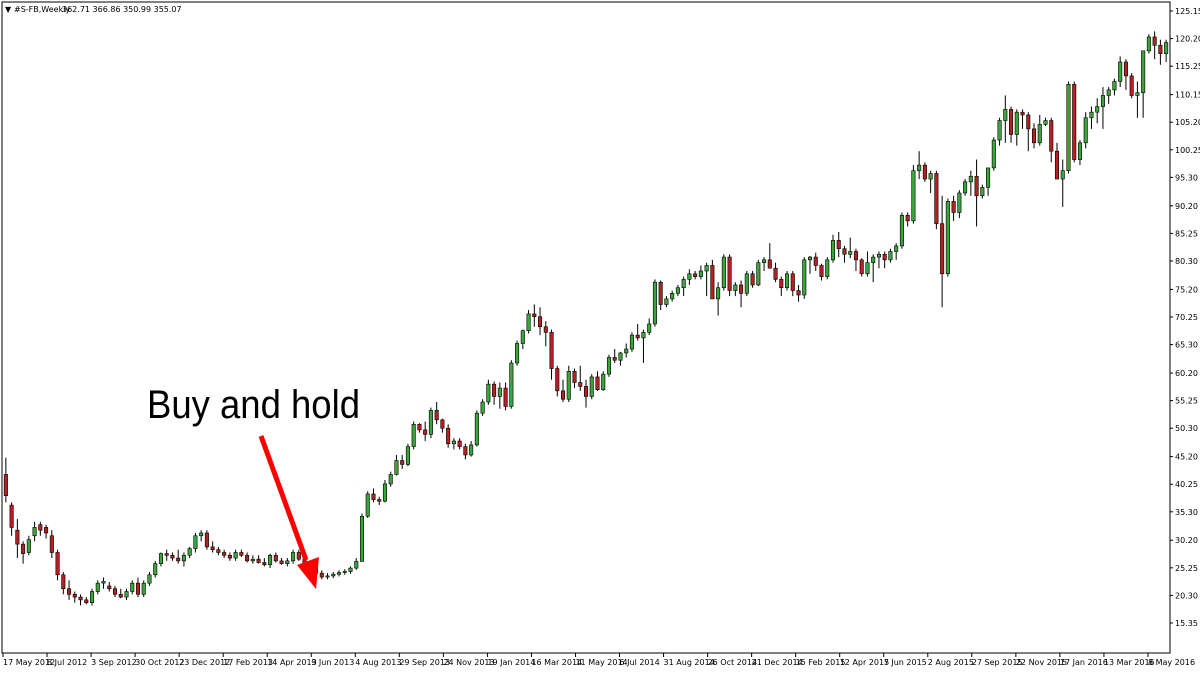 The image size is (1200, 675). Describe the element at coordinates (42, 9) in the screenshot. I see `symbol-label: #S-FB,Weekly` at that location.